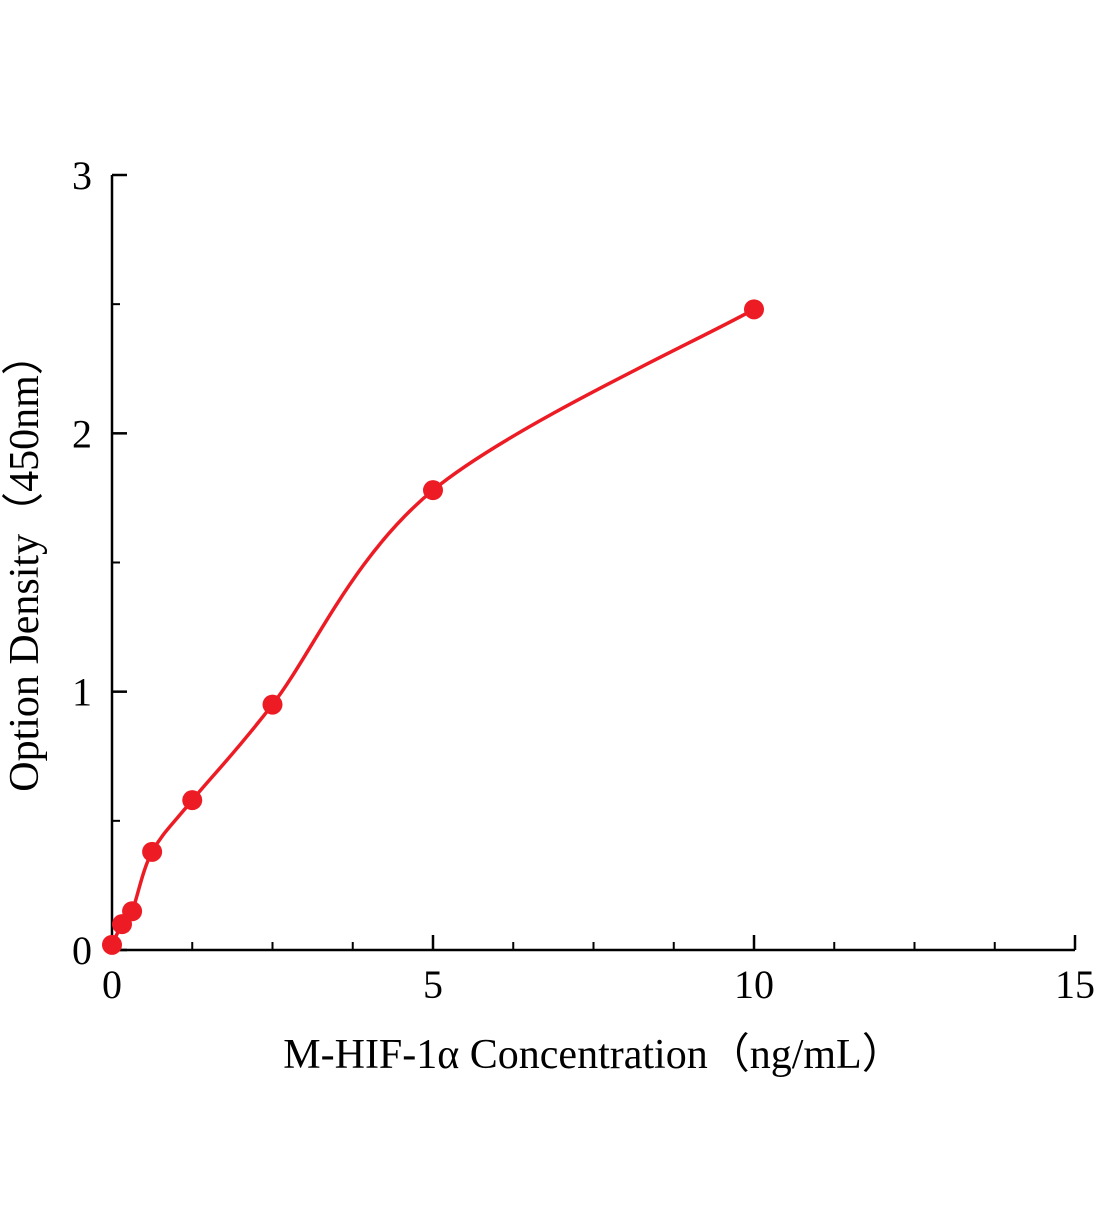 Image resolution: width=1104 pixels, height=1205 pixels. Describe the element at coordinates (82, 692) in the screenshot. I see `y-tick-label: 1` at that location.